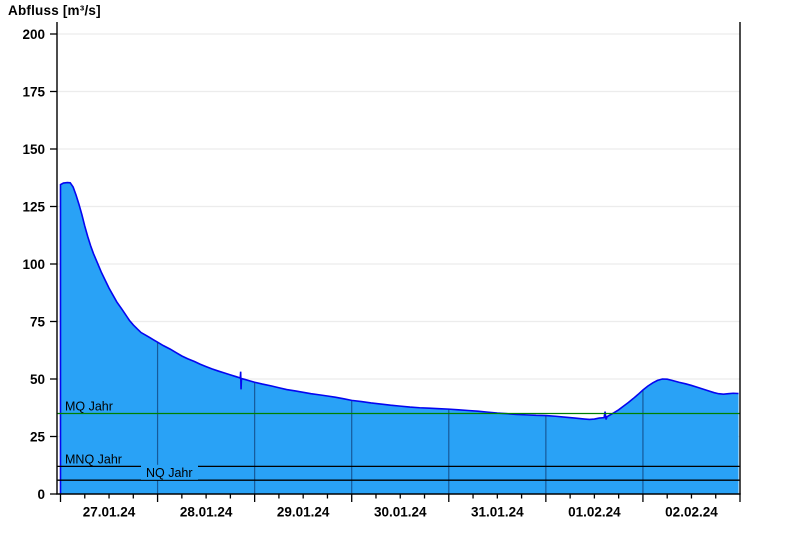  What do you see at coordinates (206, 512) in the screenshot?
I see `x-tick-label: 28.01.24` at bounding box center [206, 512].